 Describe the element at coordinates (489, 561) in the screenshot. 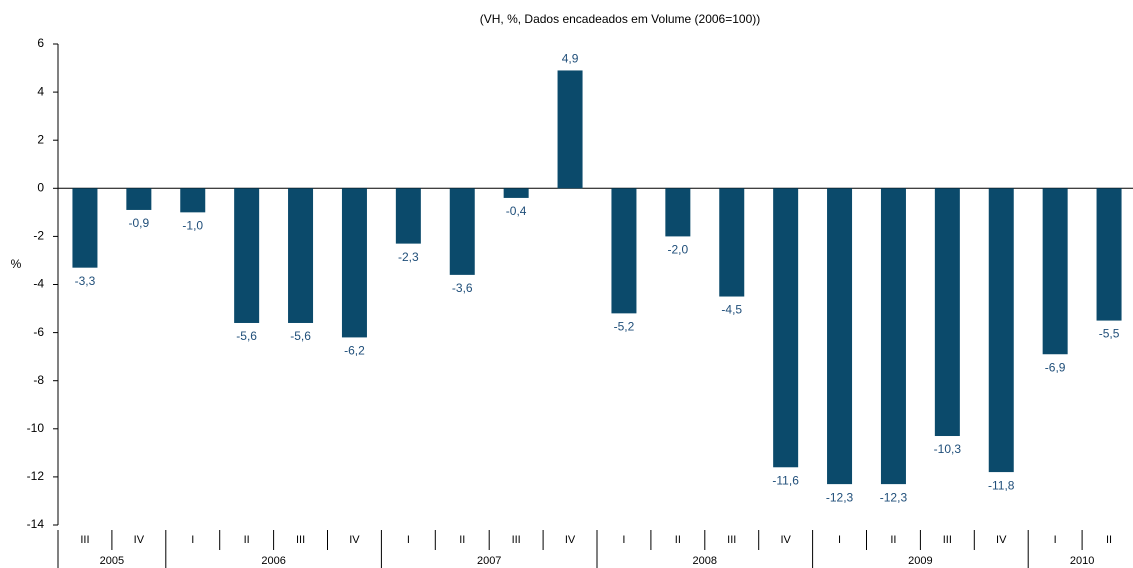

I see `x-group-label: 2007` at that location.